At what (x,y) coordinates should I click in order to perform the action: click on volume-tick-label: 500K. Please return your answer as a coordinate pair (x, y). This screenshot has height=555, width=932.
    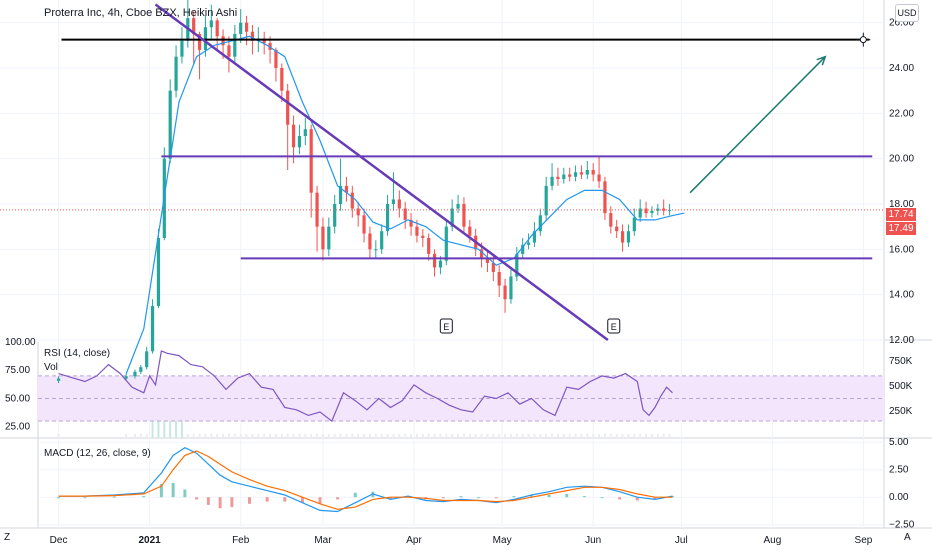
    Looking at the image, I should click on (901, 386).